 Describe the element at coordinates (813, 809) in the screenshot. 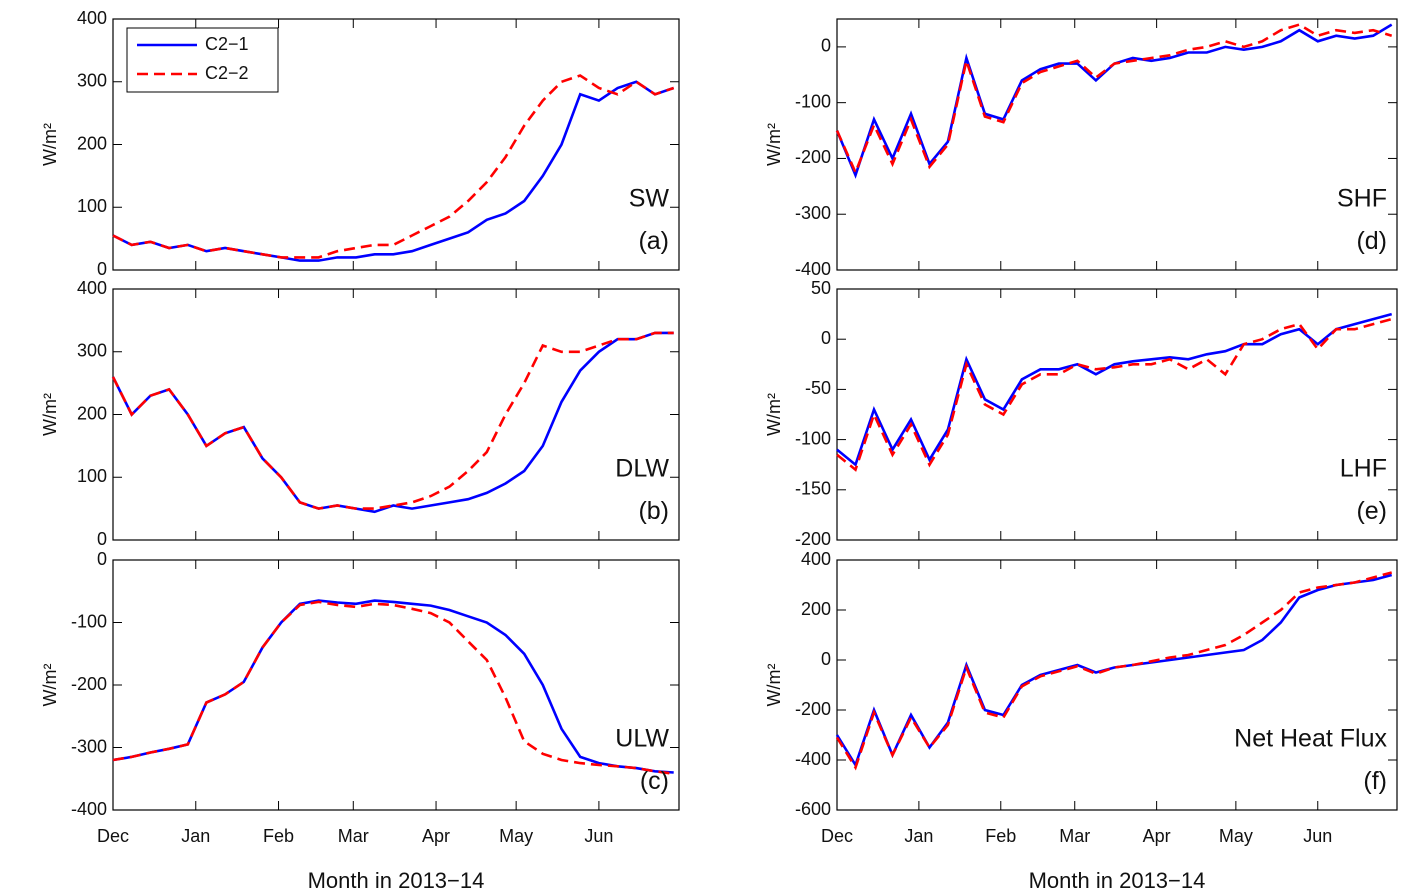

I see `y-tick-label: -600` at that location.